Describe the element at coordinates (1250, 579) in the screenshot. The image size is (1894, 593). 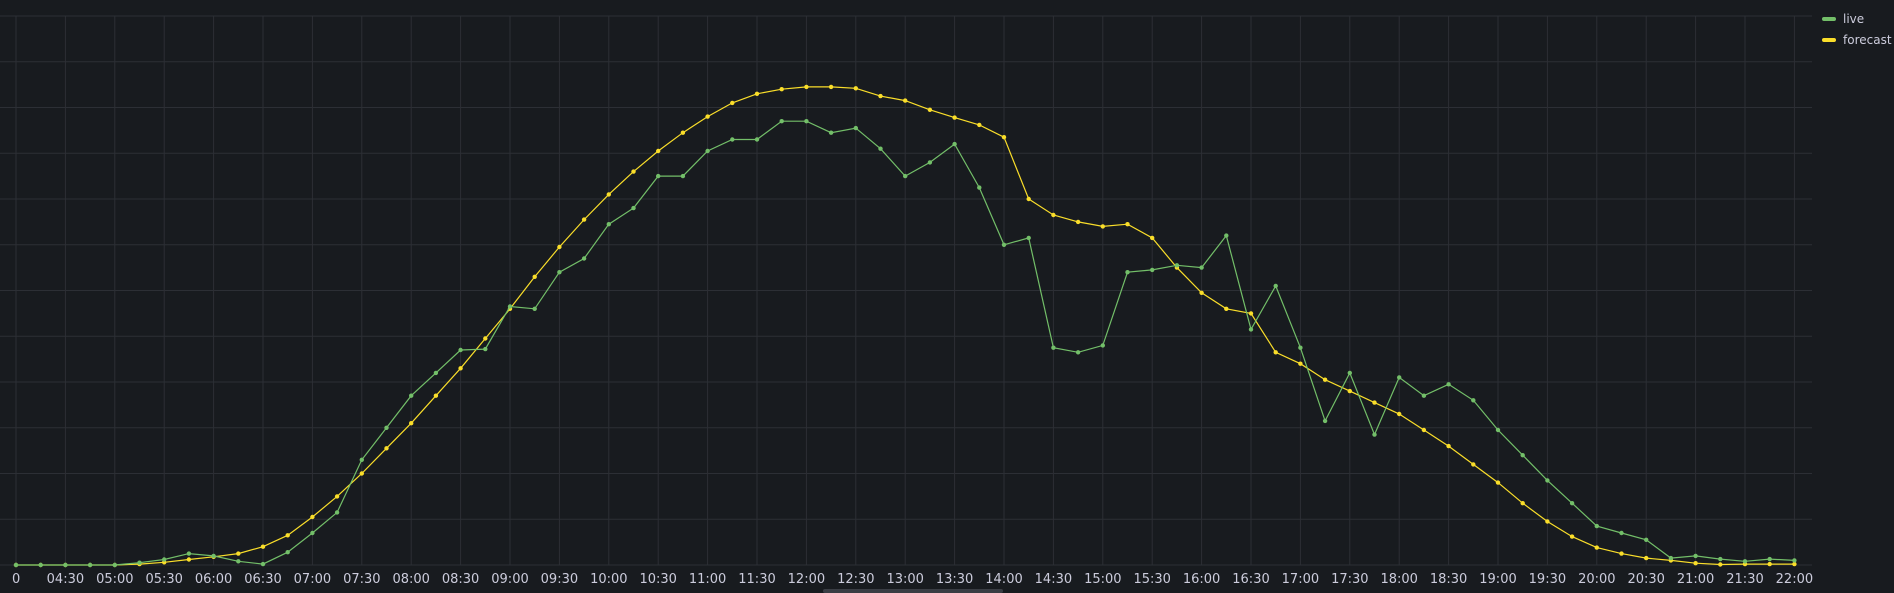
I see `x-tick-label: 16:30` at that location.